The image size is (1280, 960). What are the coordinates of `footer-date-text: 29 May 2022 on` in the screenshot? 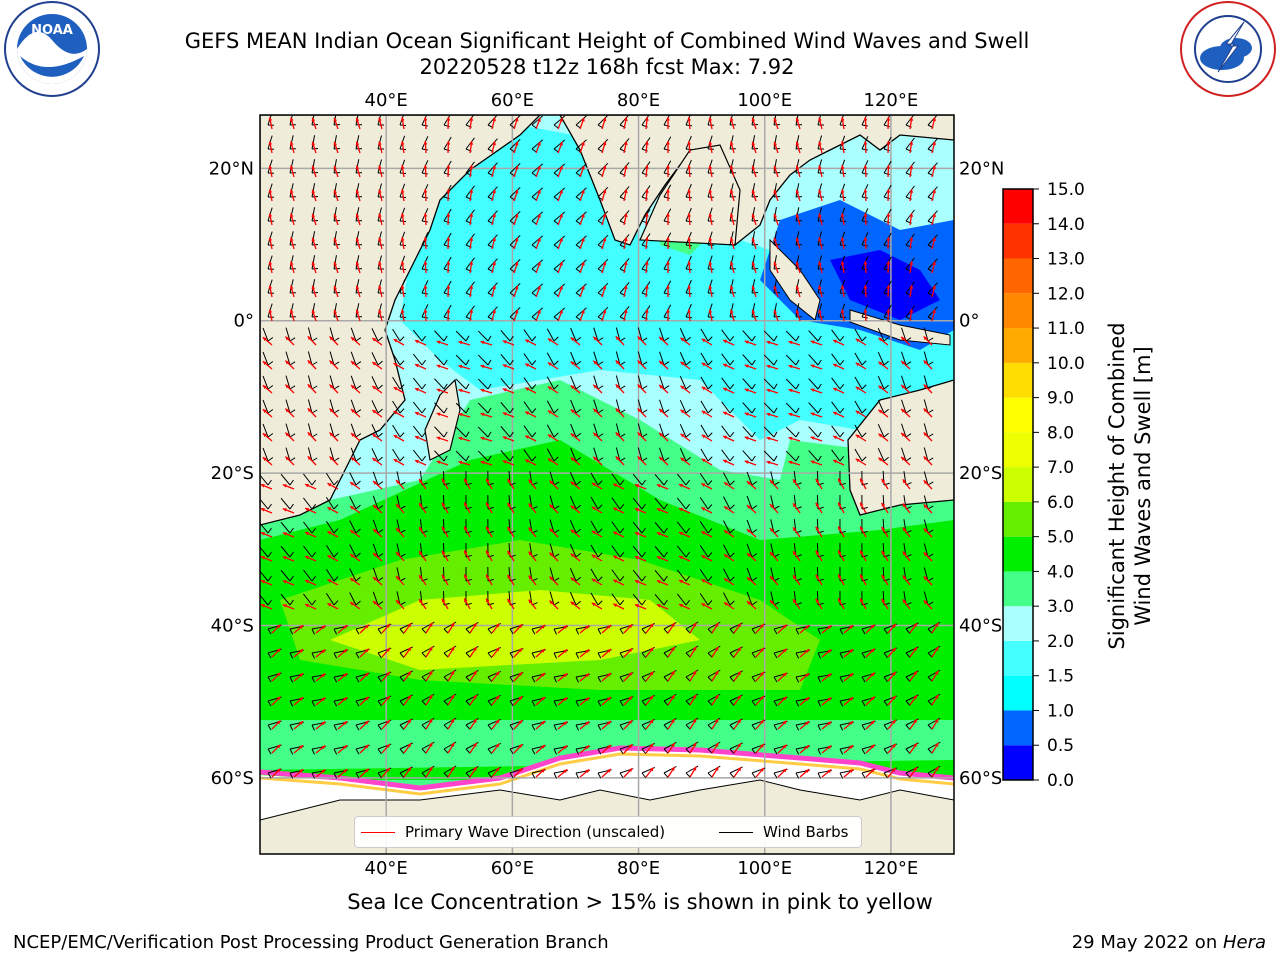 It's located at (1147, 942).